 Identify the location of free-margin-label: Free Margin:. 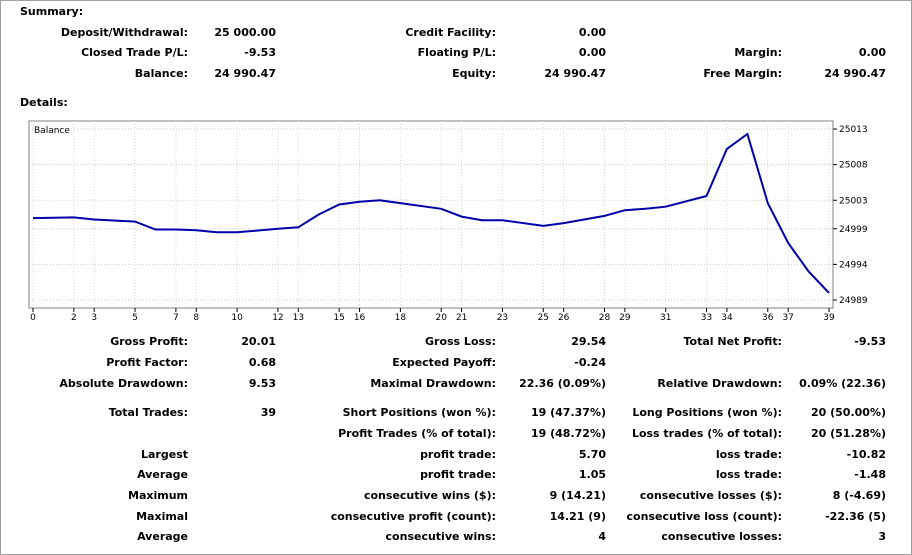
(742, 73).